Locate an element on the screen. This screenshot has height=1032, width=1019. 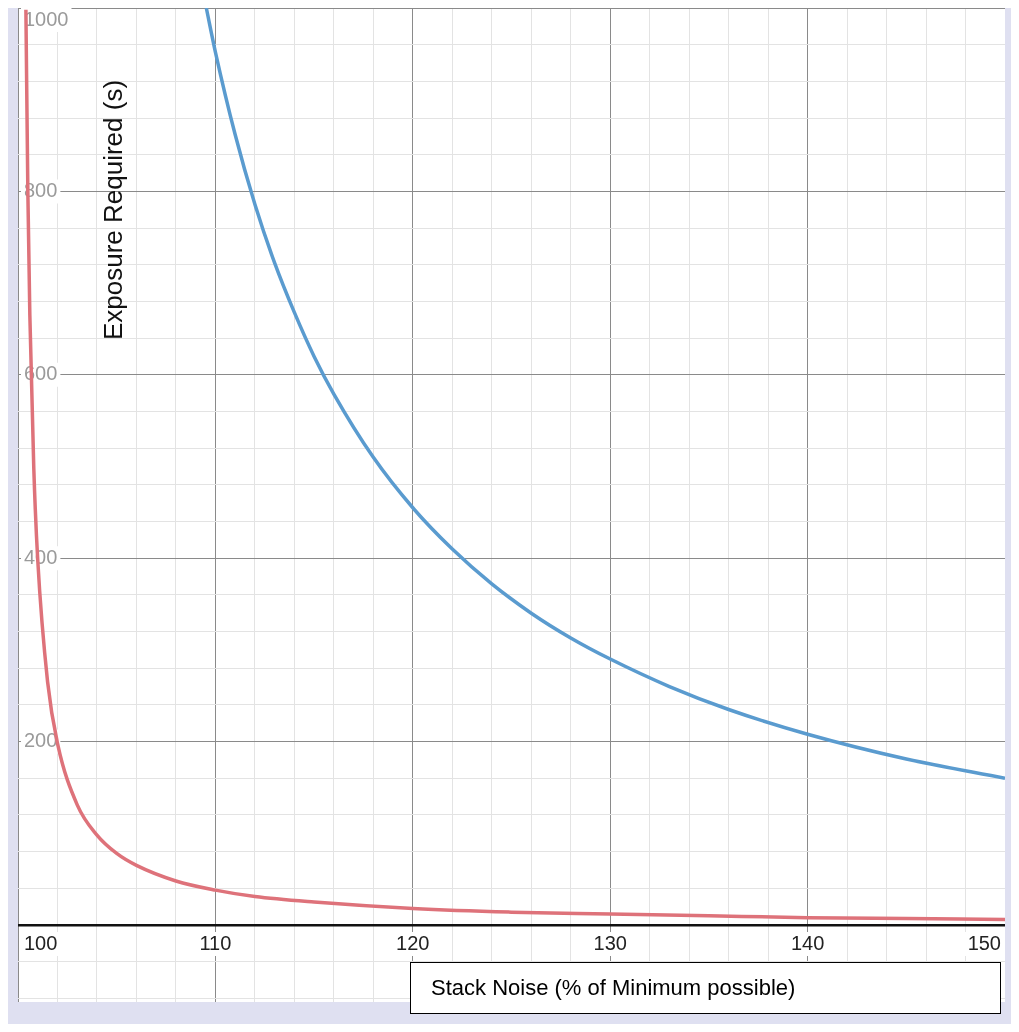
y-axis-title: Exposure Required (s) is located at coordinates (113, 210).